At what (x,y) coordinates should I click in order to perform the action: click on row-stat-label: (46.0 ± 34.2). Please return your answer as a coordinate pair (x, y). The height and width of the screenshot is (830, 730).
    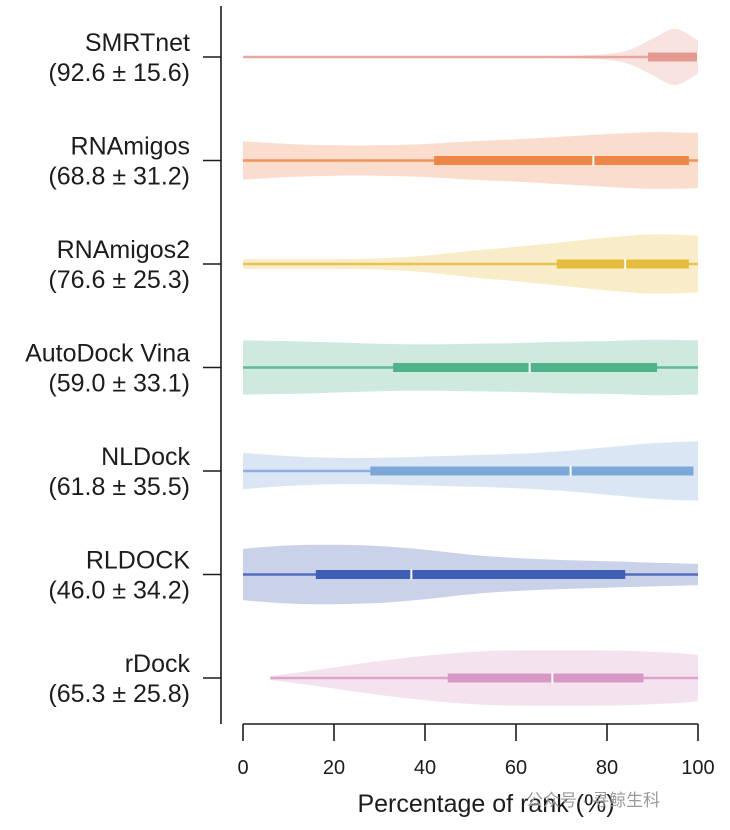
    Looking at the image, I should click on (119, 591).